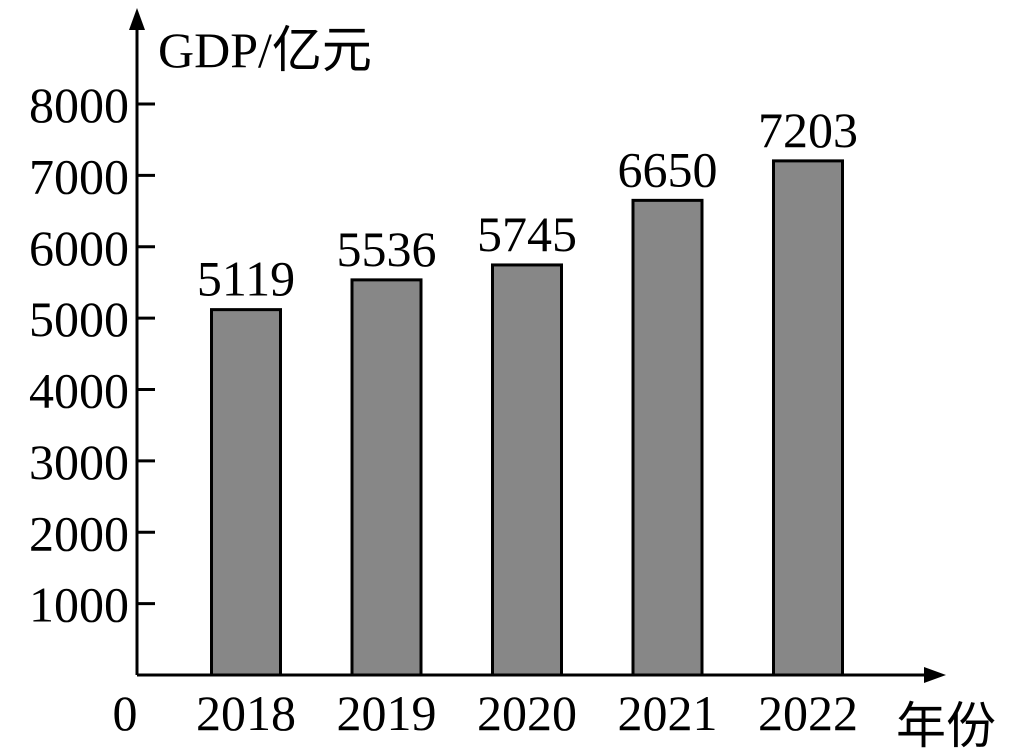 This screenshot has width=1020, height=755. Describe the element at coordinates (265, 50) in the screenshot. I see `y-axis-title: GDP/亿元` at that location.